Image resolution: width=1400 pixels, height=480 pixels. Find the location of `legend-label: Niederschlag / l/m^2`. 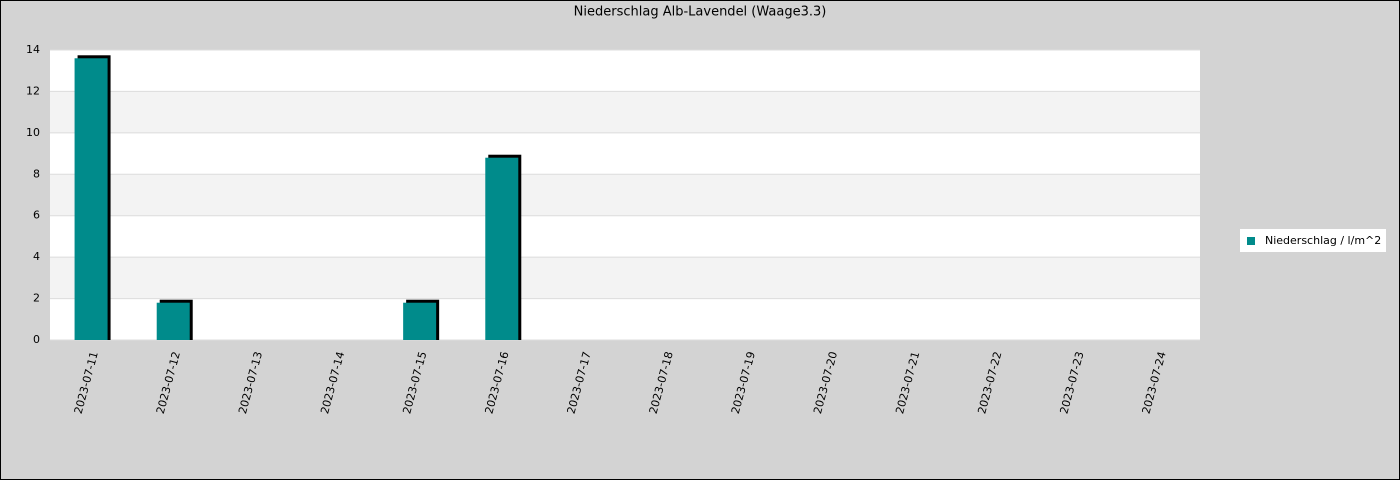

legend-label: Niederschlag / l/m^2 is located at coordinates (1323, 240).